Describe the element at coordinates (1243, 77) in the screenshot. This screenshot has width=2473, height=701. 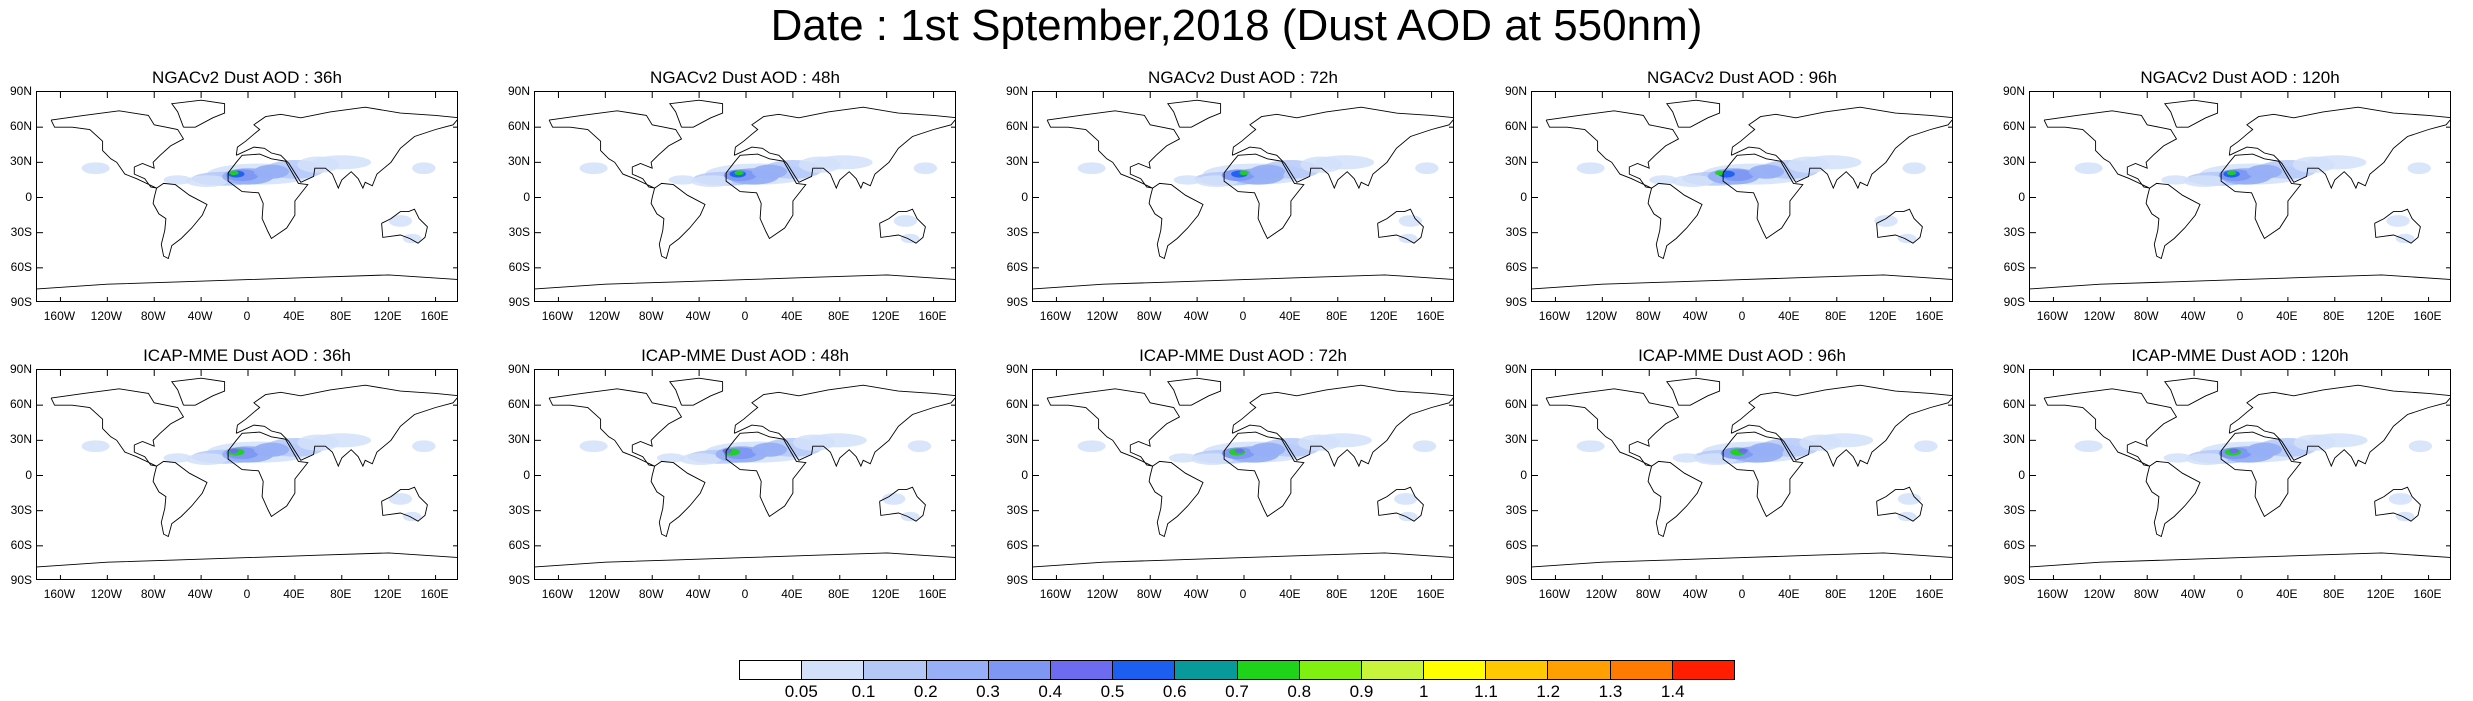
I see `panel-title: NGACv2 Dust AOD : 72h` at that location.